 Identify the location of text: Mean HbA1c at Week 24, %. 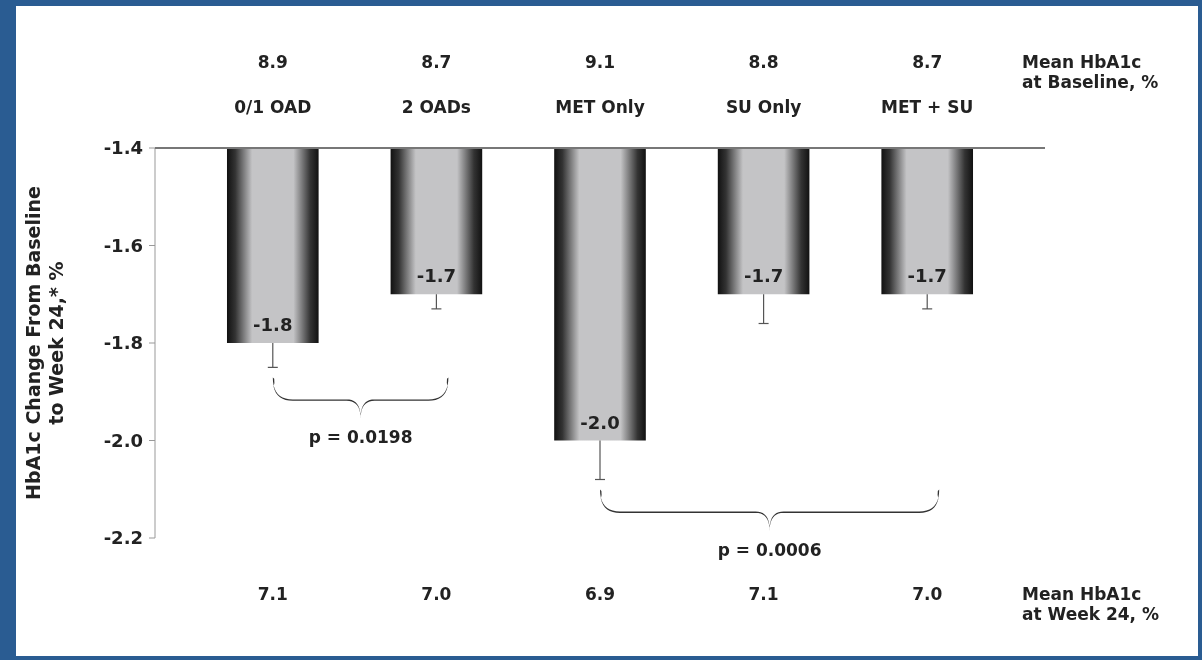
(1091, 604).